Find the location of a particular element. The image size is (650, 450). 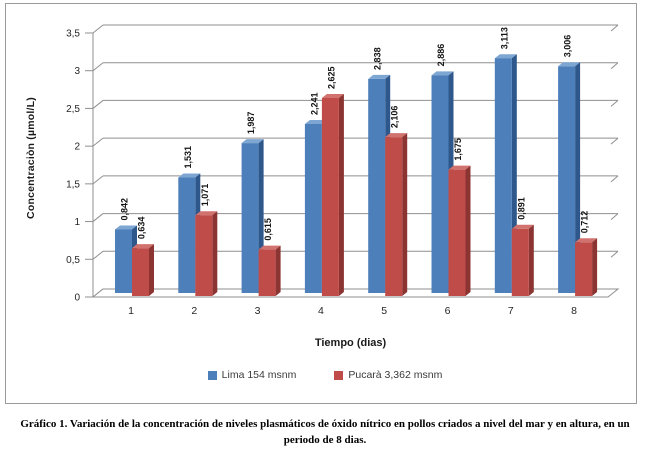

bar-series0-day1 is located at coordinates (123, 261).